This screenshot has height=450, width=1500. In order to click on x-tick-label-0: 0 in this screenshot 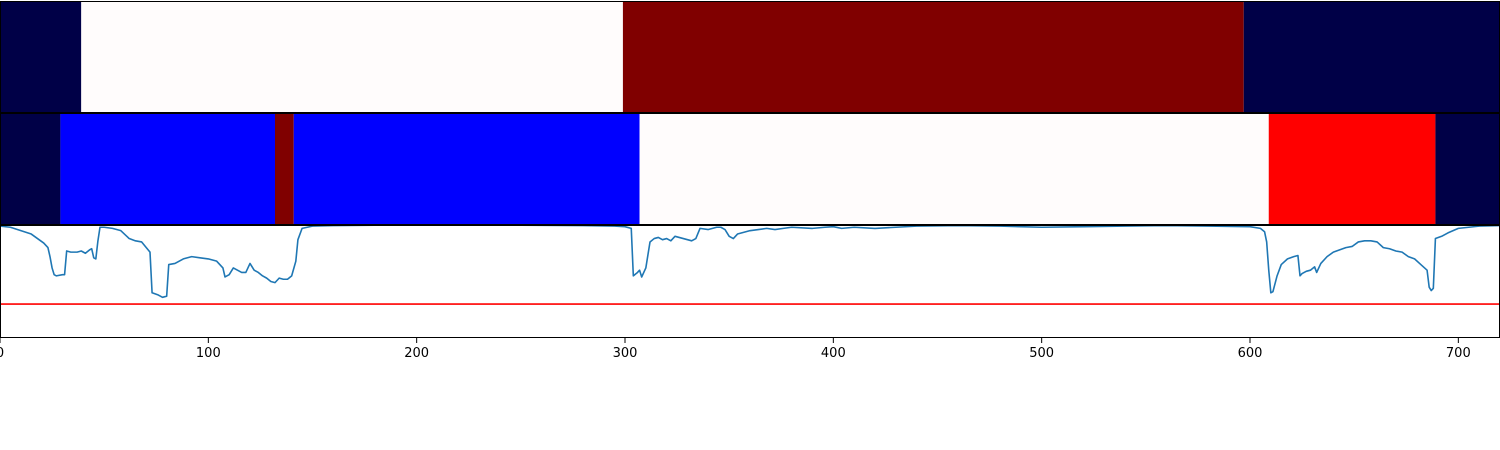, I will do `click(2, 353)`.